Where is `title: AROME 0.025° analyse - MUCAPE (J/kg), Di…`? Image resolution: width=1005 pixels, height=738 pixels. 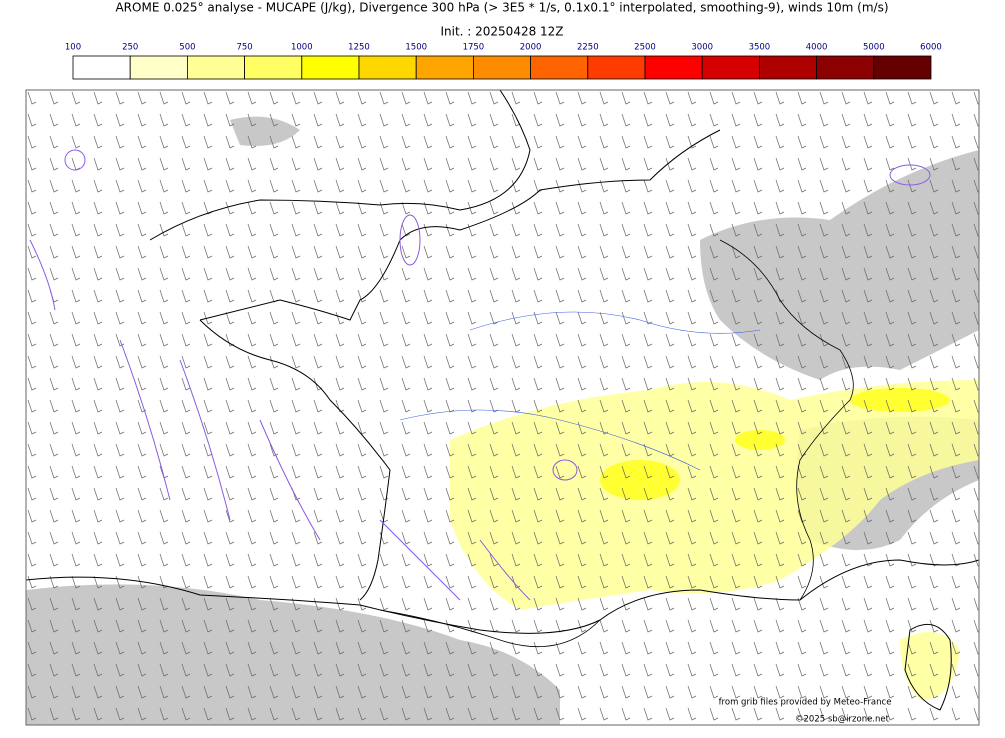
title: AROME 0.025° analyse - MUCAPE (J/kg), Di… is located at coordinates (501, 8).